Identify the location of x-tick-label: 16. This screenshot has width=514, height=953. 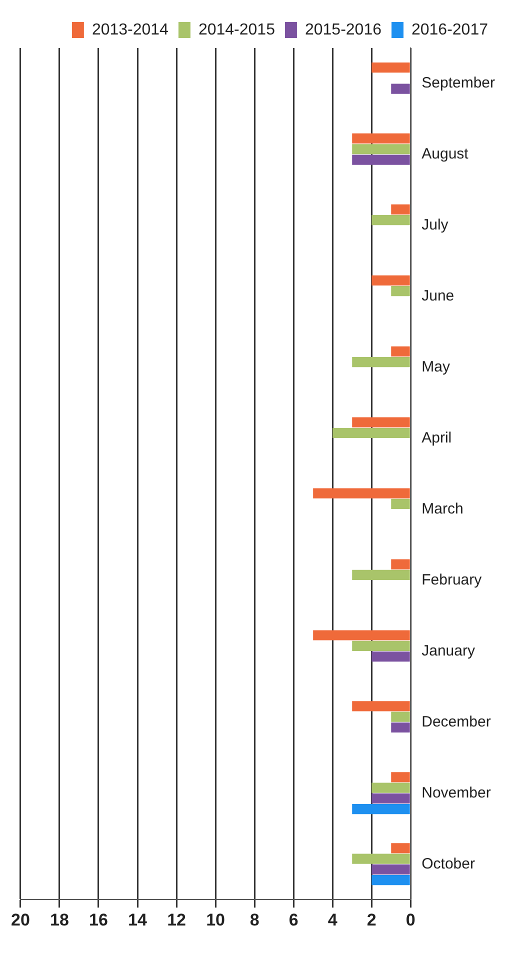
(98, 920).